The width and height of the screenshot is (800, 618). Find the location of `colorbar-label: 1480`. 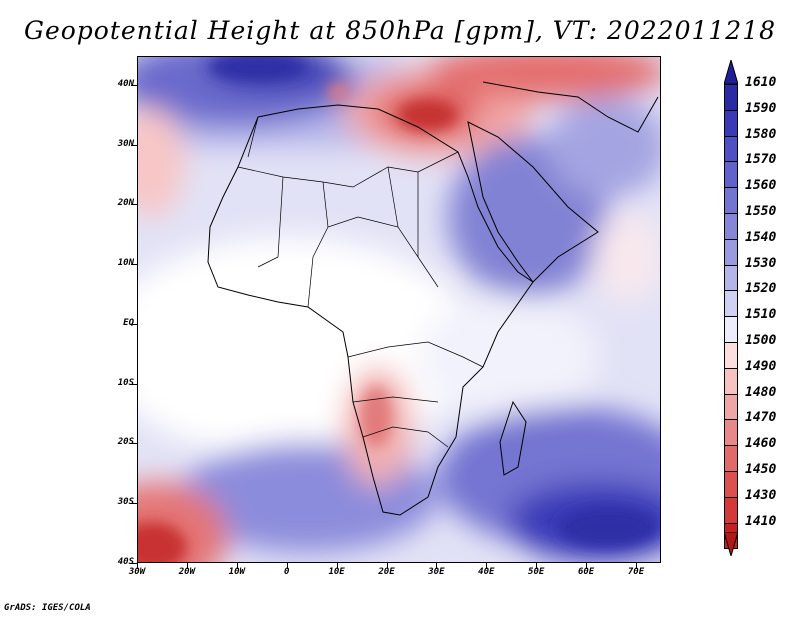

colorbar-label: 1480 is located at coordinates (761, 392).